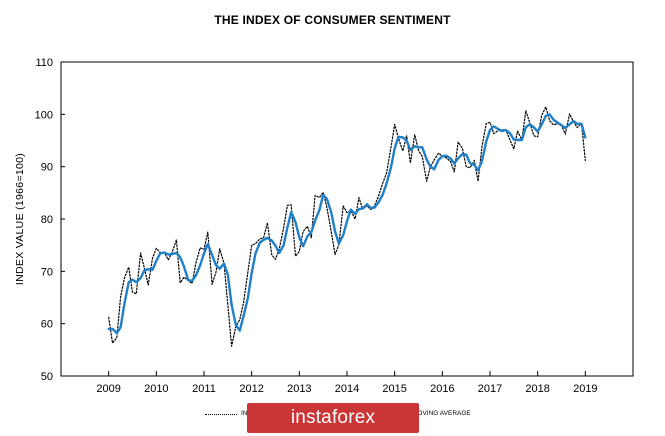  I want to click on watermark-text: instaforex, so click(333, 417).